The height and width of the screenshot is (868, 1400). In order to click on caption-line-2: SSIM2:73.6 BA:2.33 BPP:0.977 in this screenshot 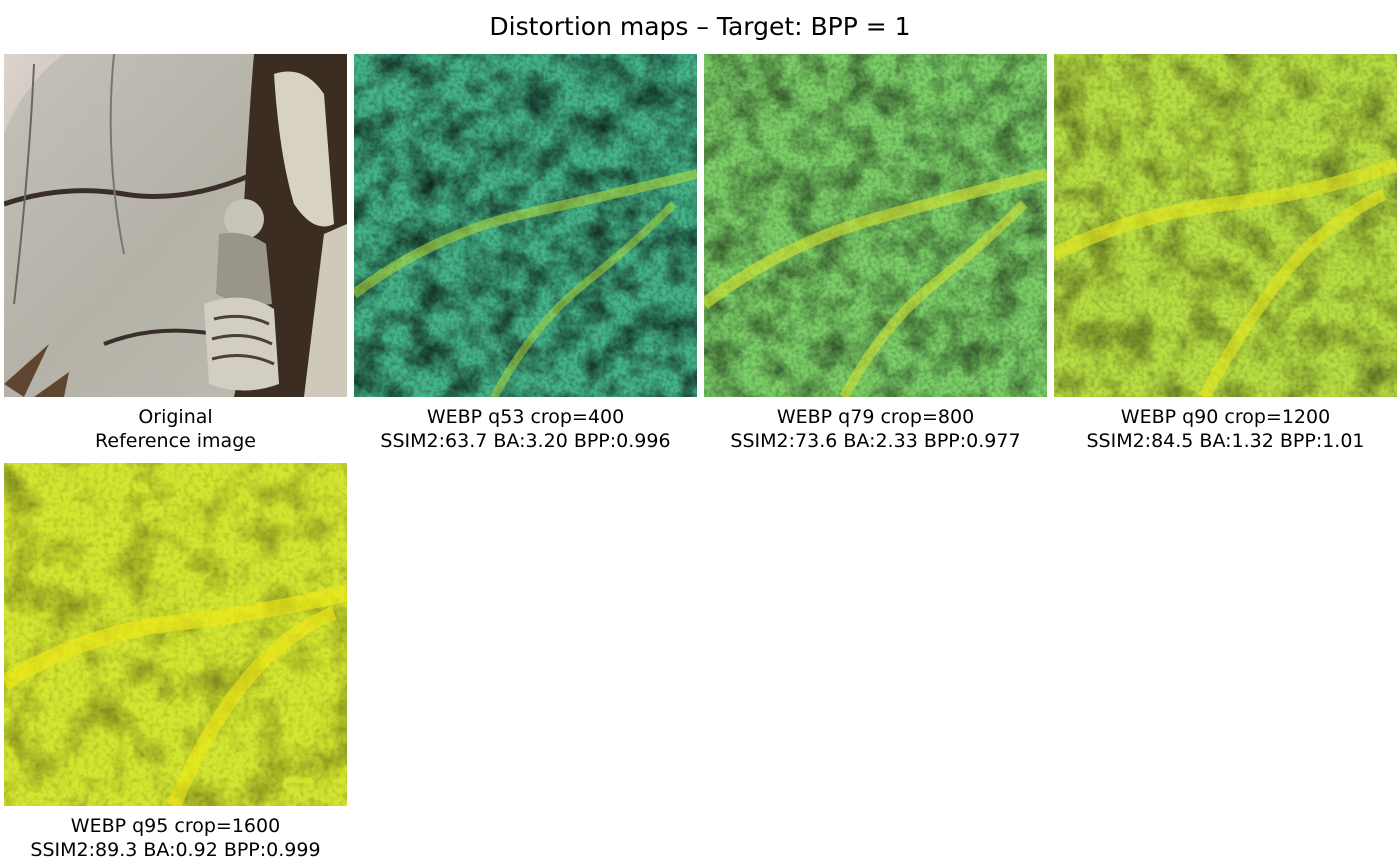, I will do `click(875, 441)`.